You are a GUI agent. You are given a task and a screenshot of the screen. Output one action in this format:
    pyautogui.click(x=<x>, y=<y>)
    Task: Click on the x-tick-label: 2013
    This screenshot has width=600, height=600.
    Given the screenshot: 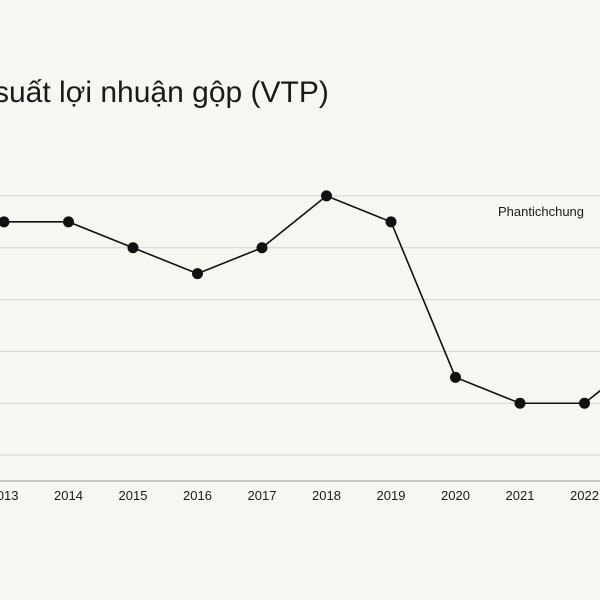 What is the action you would take?
    pyautogui.click(x=9, y=495)
    